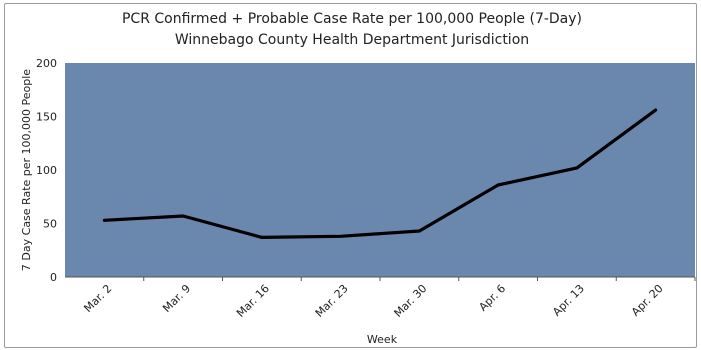 The height and width of the screenshot is (350, 701). I want to click on y-axis-ticks: 0 50 100 150 200, so click(46, 170).